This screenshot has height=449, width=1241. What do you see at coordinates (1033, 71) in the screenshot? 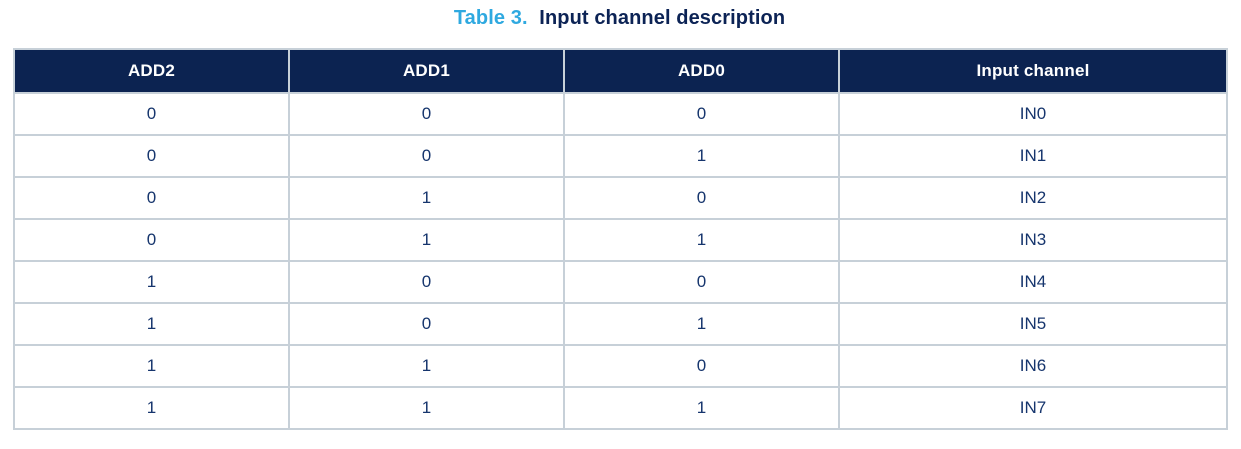
I see `column-header-input-channel: Input channel` at bounding box center [1033, 71].